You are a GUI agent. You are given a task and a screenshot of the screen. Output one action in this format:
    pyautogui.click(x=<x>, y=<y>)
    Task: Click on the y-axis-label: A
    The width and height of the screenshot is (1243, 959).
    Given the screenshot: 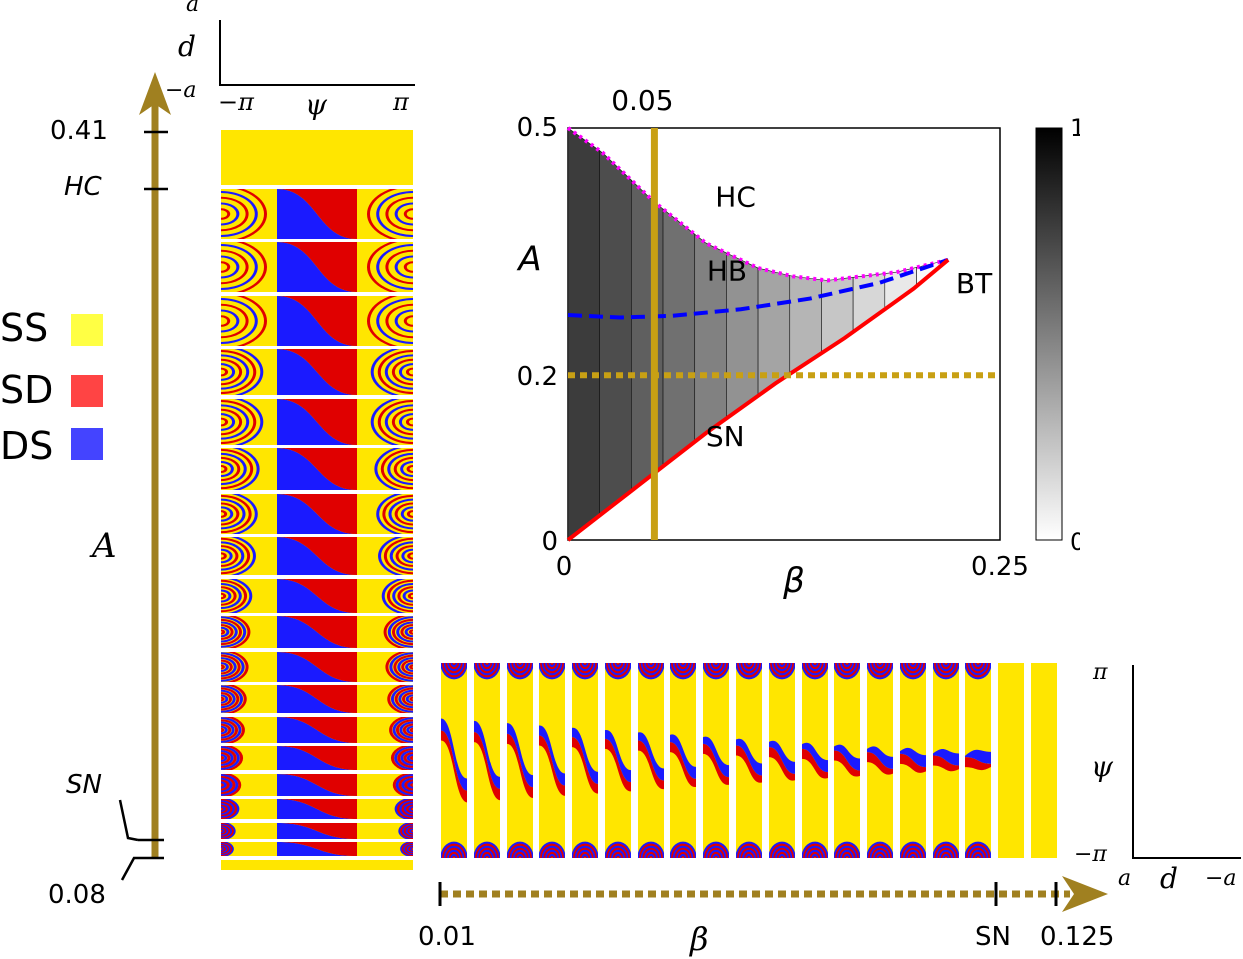 What is the action you would take?
    pyautogui.click(x=528, y=259)
    